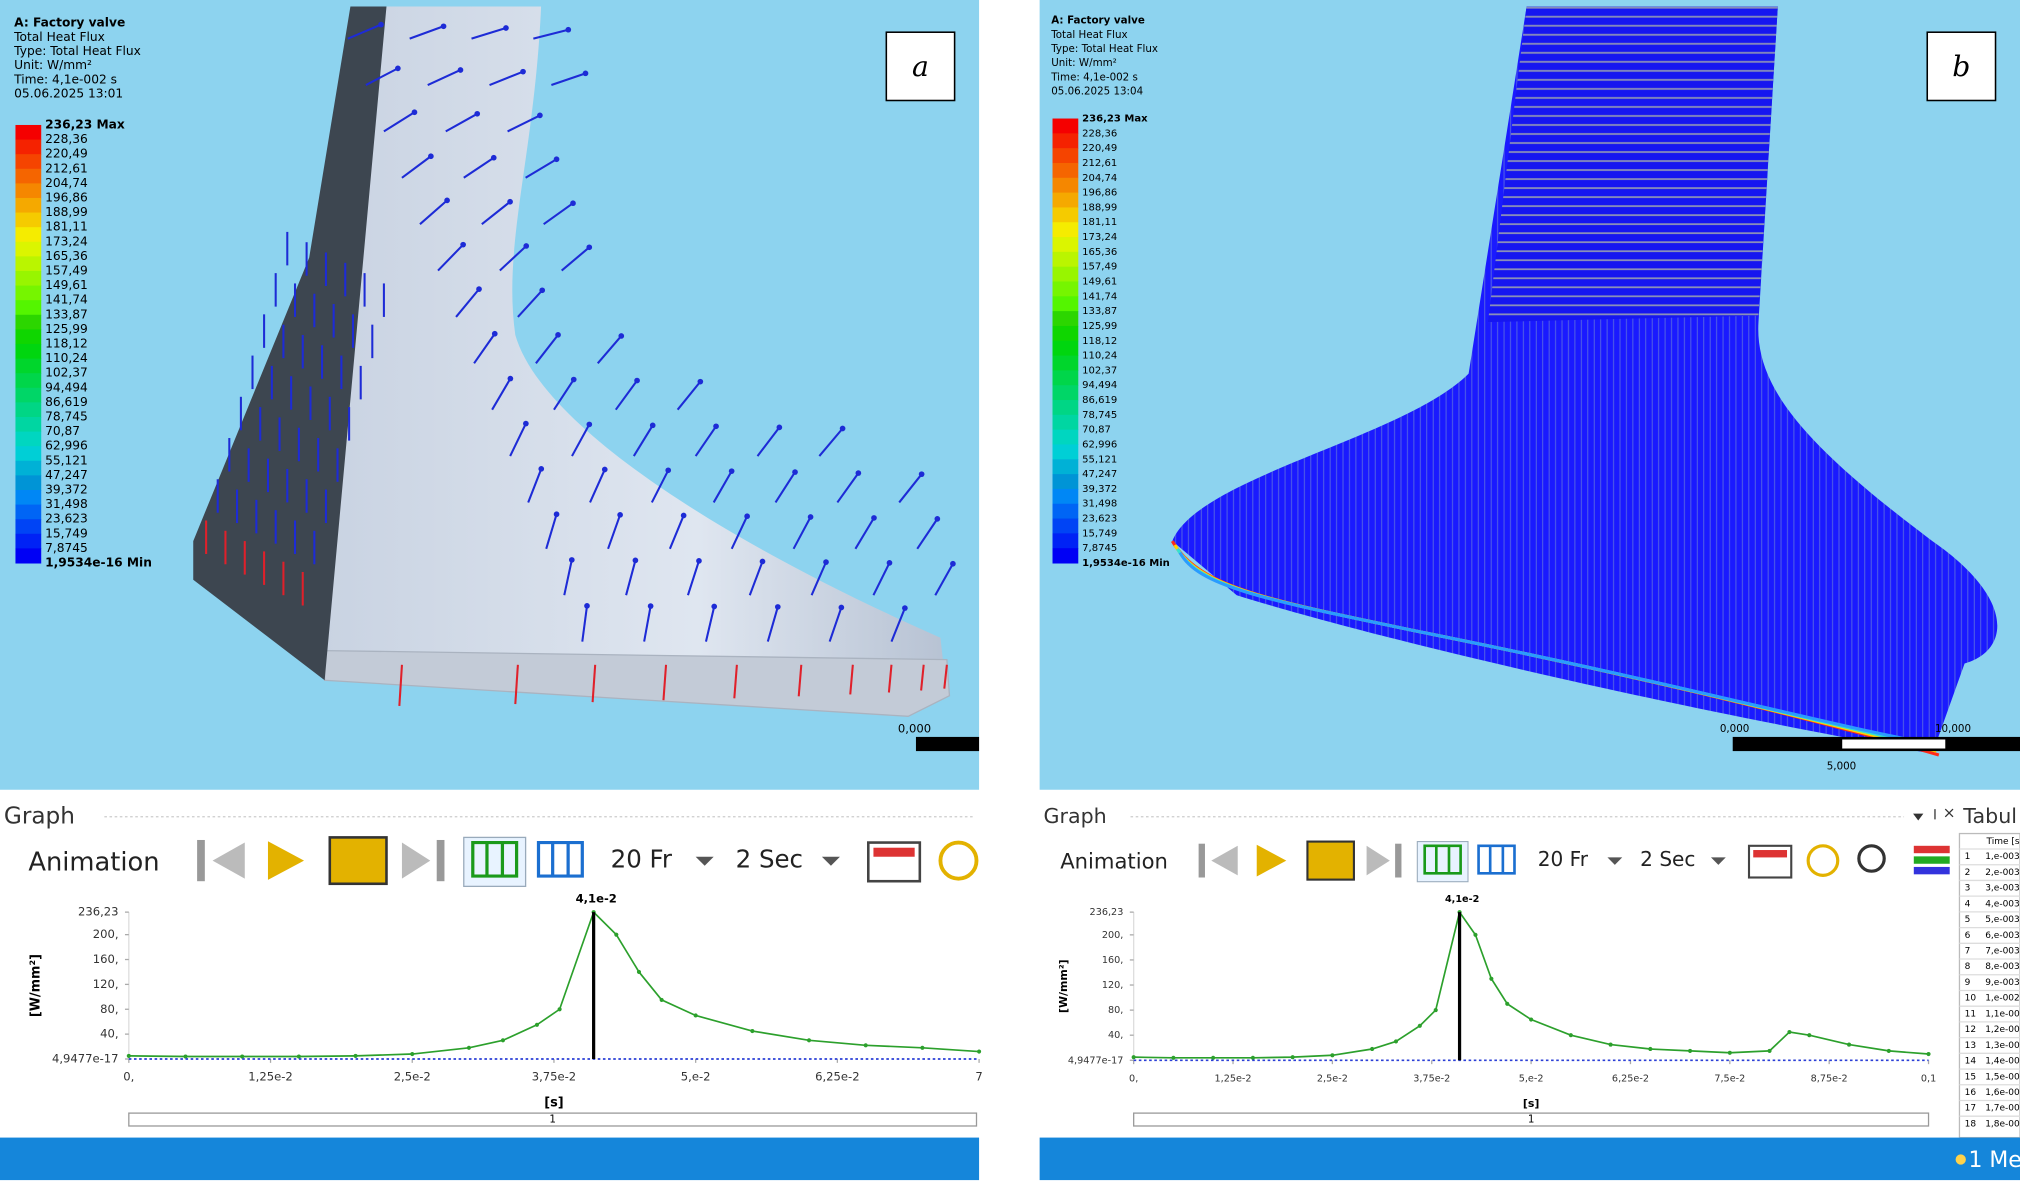  Describe the element at coordinates (1099, 474) in the screenshot. I see `legend-label: 47,247` at that location.